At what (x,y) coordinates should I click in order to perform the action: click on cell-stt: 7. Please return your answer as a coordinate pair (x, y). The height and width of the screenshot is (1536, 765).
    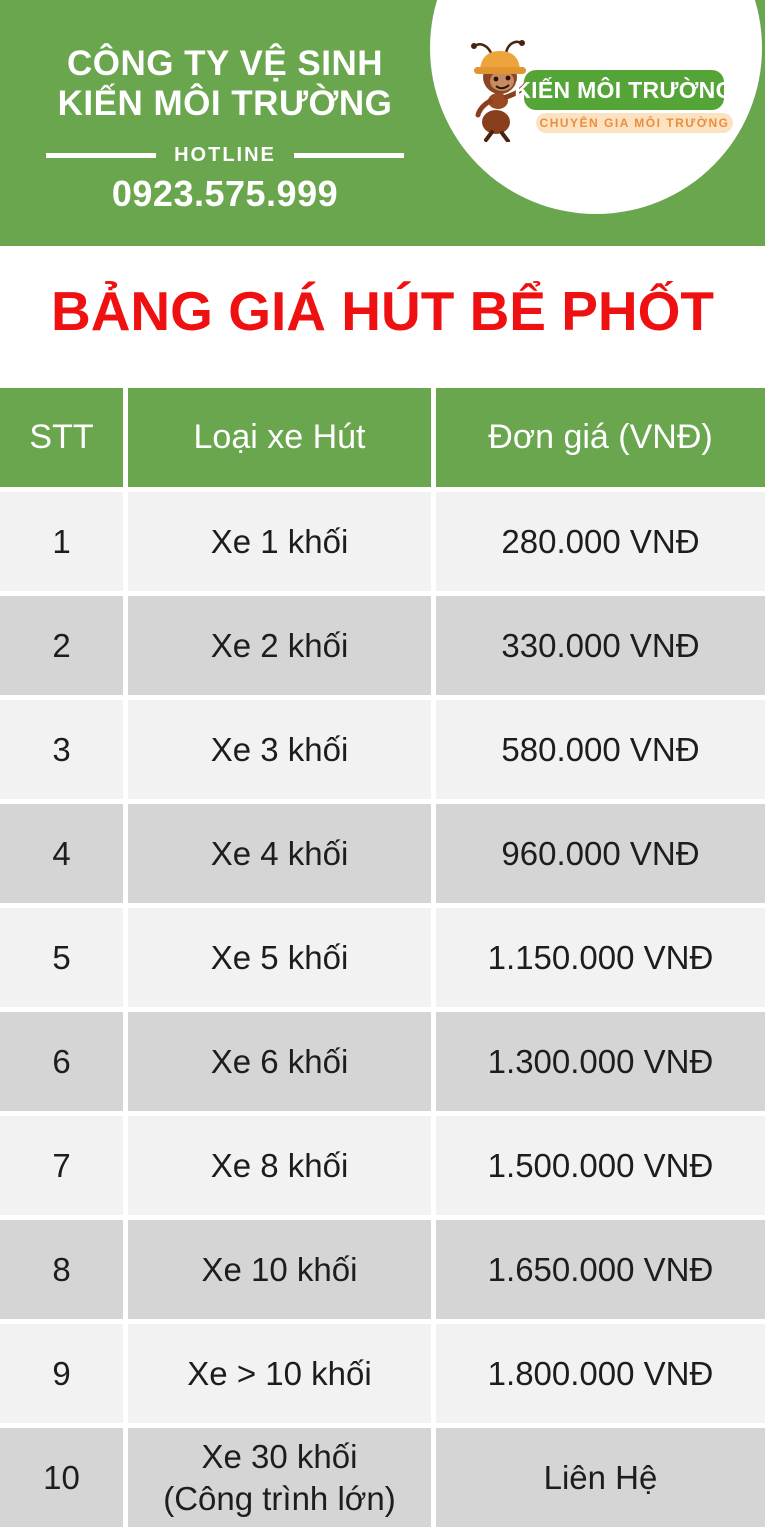
    Looking at the image, I should click on (61, 1165).